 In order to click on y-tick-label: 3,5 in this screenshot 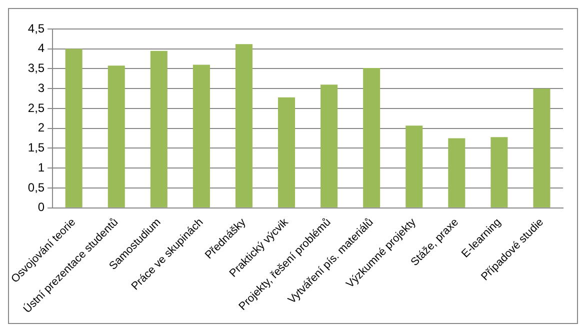, I will do `click(36, 68)`.